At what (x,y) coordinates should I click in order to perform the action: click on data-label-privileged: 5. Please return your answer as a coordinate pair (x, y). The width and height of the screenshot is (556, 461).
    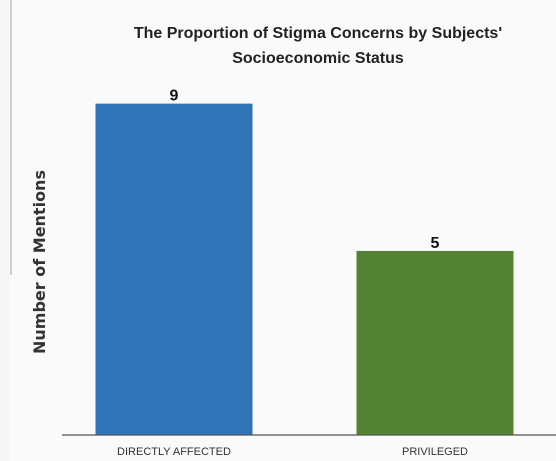
    Looking at the image, I should click on (435, 243).